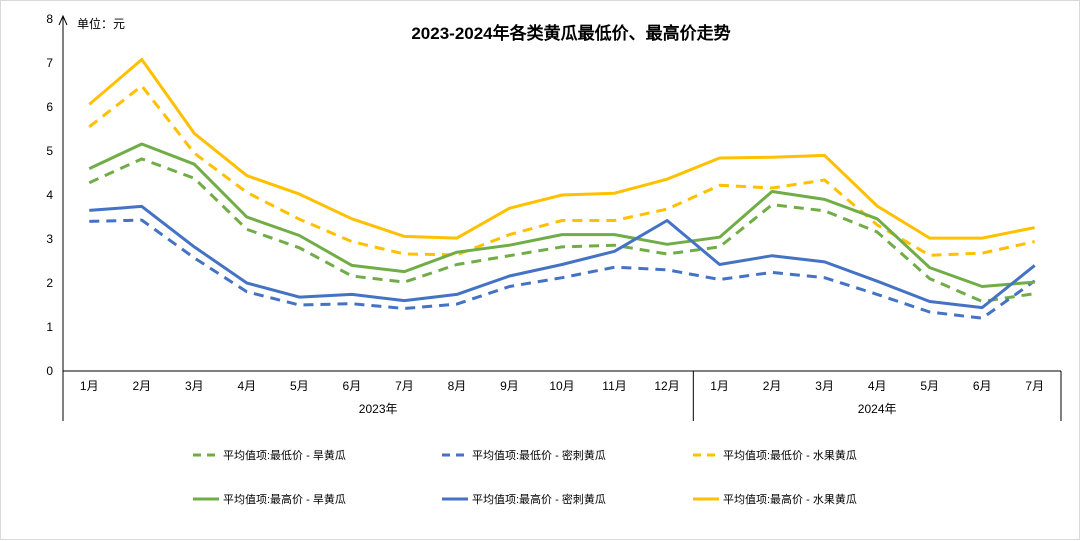 This screenshot has height=541, width=1080. Describe the element at coordinates (790, 499) in the screenshot. I see `legend-label: 平均值项:最高价 - 水果黄瓜` at that location.